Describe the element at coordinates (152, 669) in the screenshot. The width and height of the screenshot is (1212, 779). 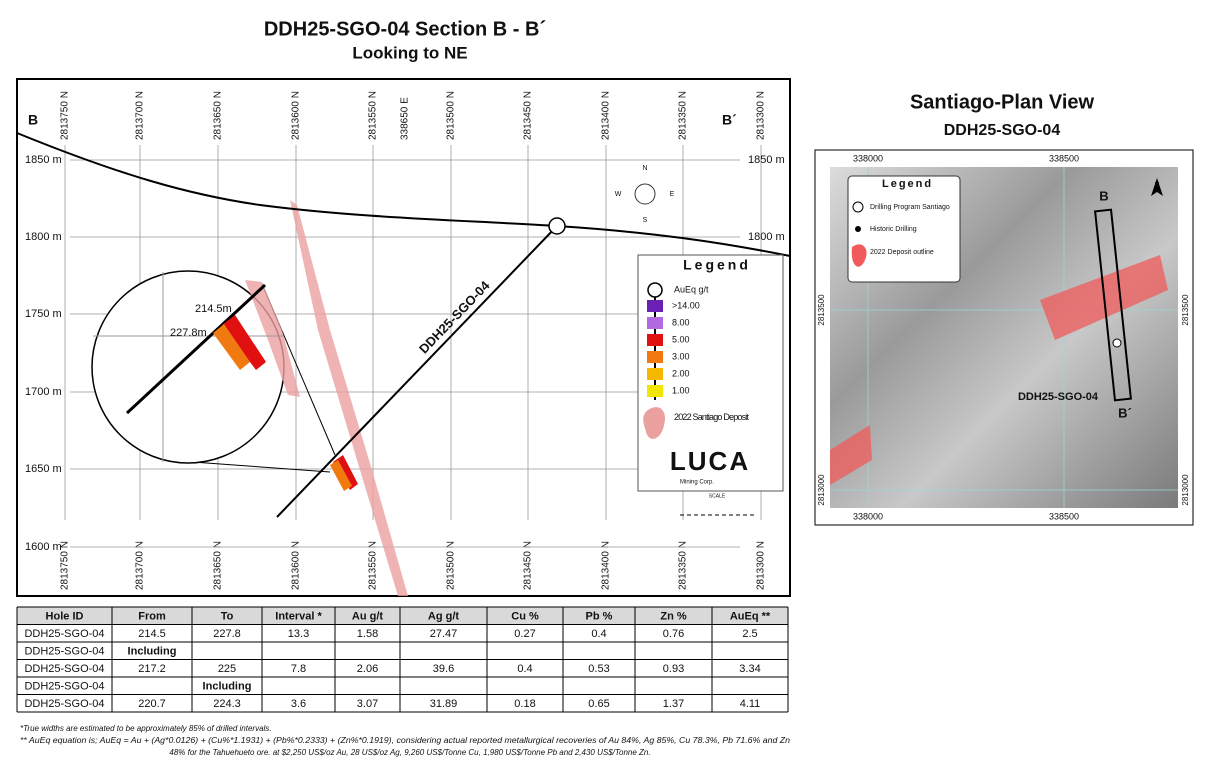
I see `table-cell: 217.2` at that location.